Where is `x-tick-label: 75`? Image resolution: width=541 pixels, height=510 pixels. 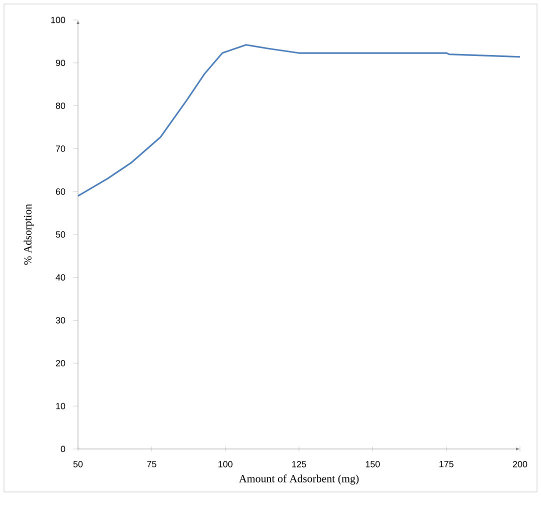
x-tick-label: 75 is located at coordinates (151, 464).